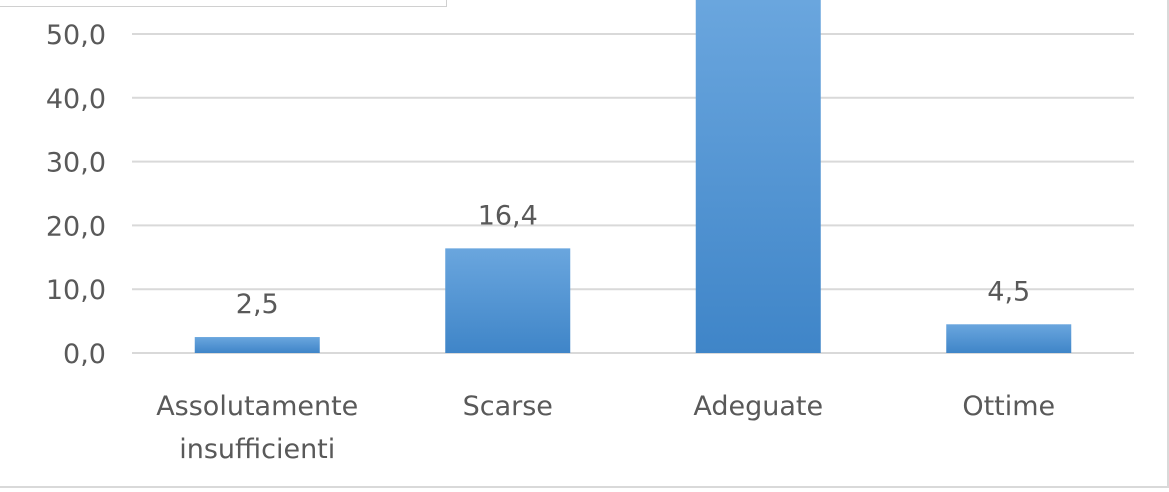  Describe the element at coordinates (223, 3) in the screenshot. I see `overlay-panel-edge` at that location.